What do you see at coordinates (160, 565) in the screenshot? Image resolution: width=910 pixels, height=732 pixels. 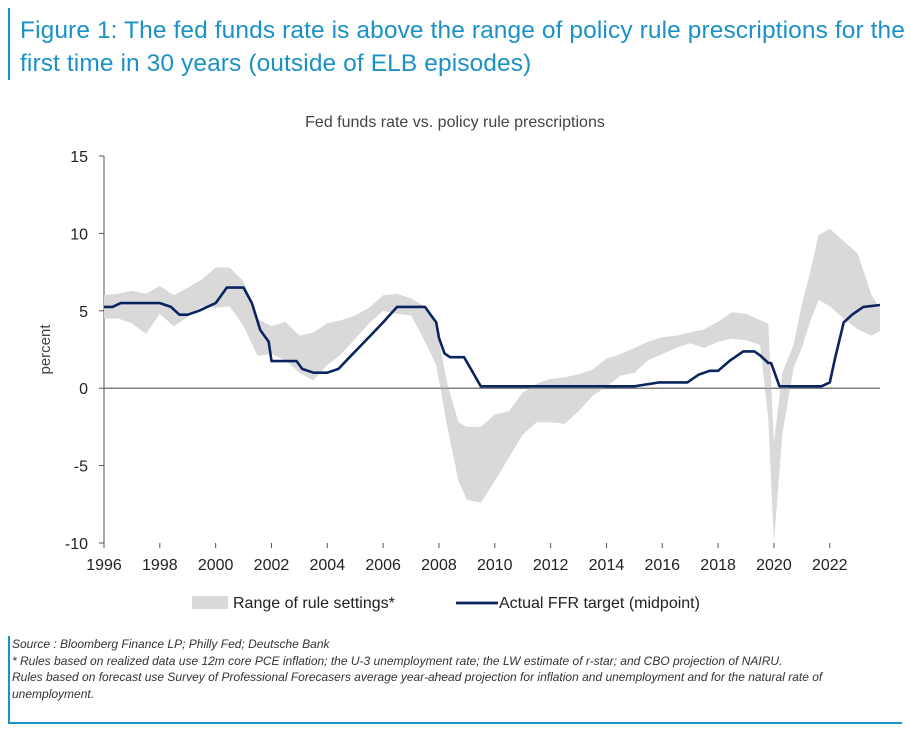 I see `x-tick-label: 1998` at bounding box center [160, 565].